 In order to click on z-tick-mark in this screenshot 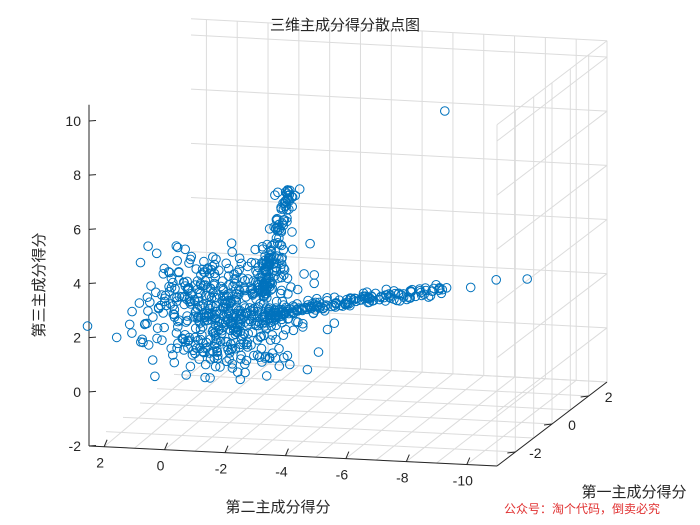, I will do `click(92, 337)`.